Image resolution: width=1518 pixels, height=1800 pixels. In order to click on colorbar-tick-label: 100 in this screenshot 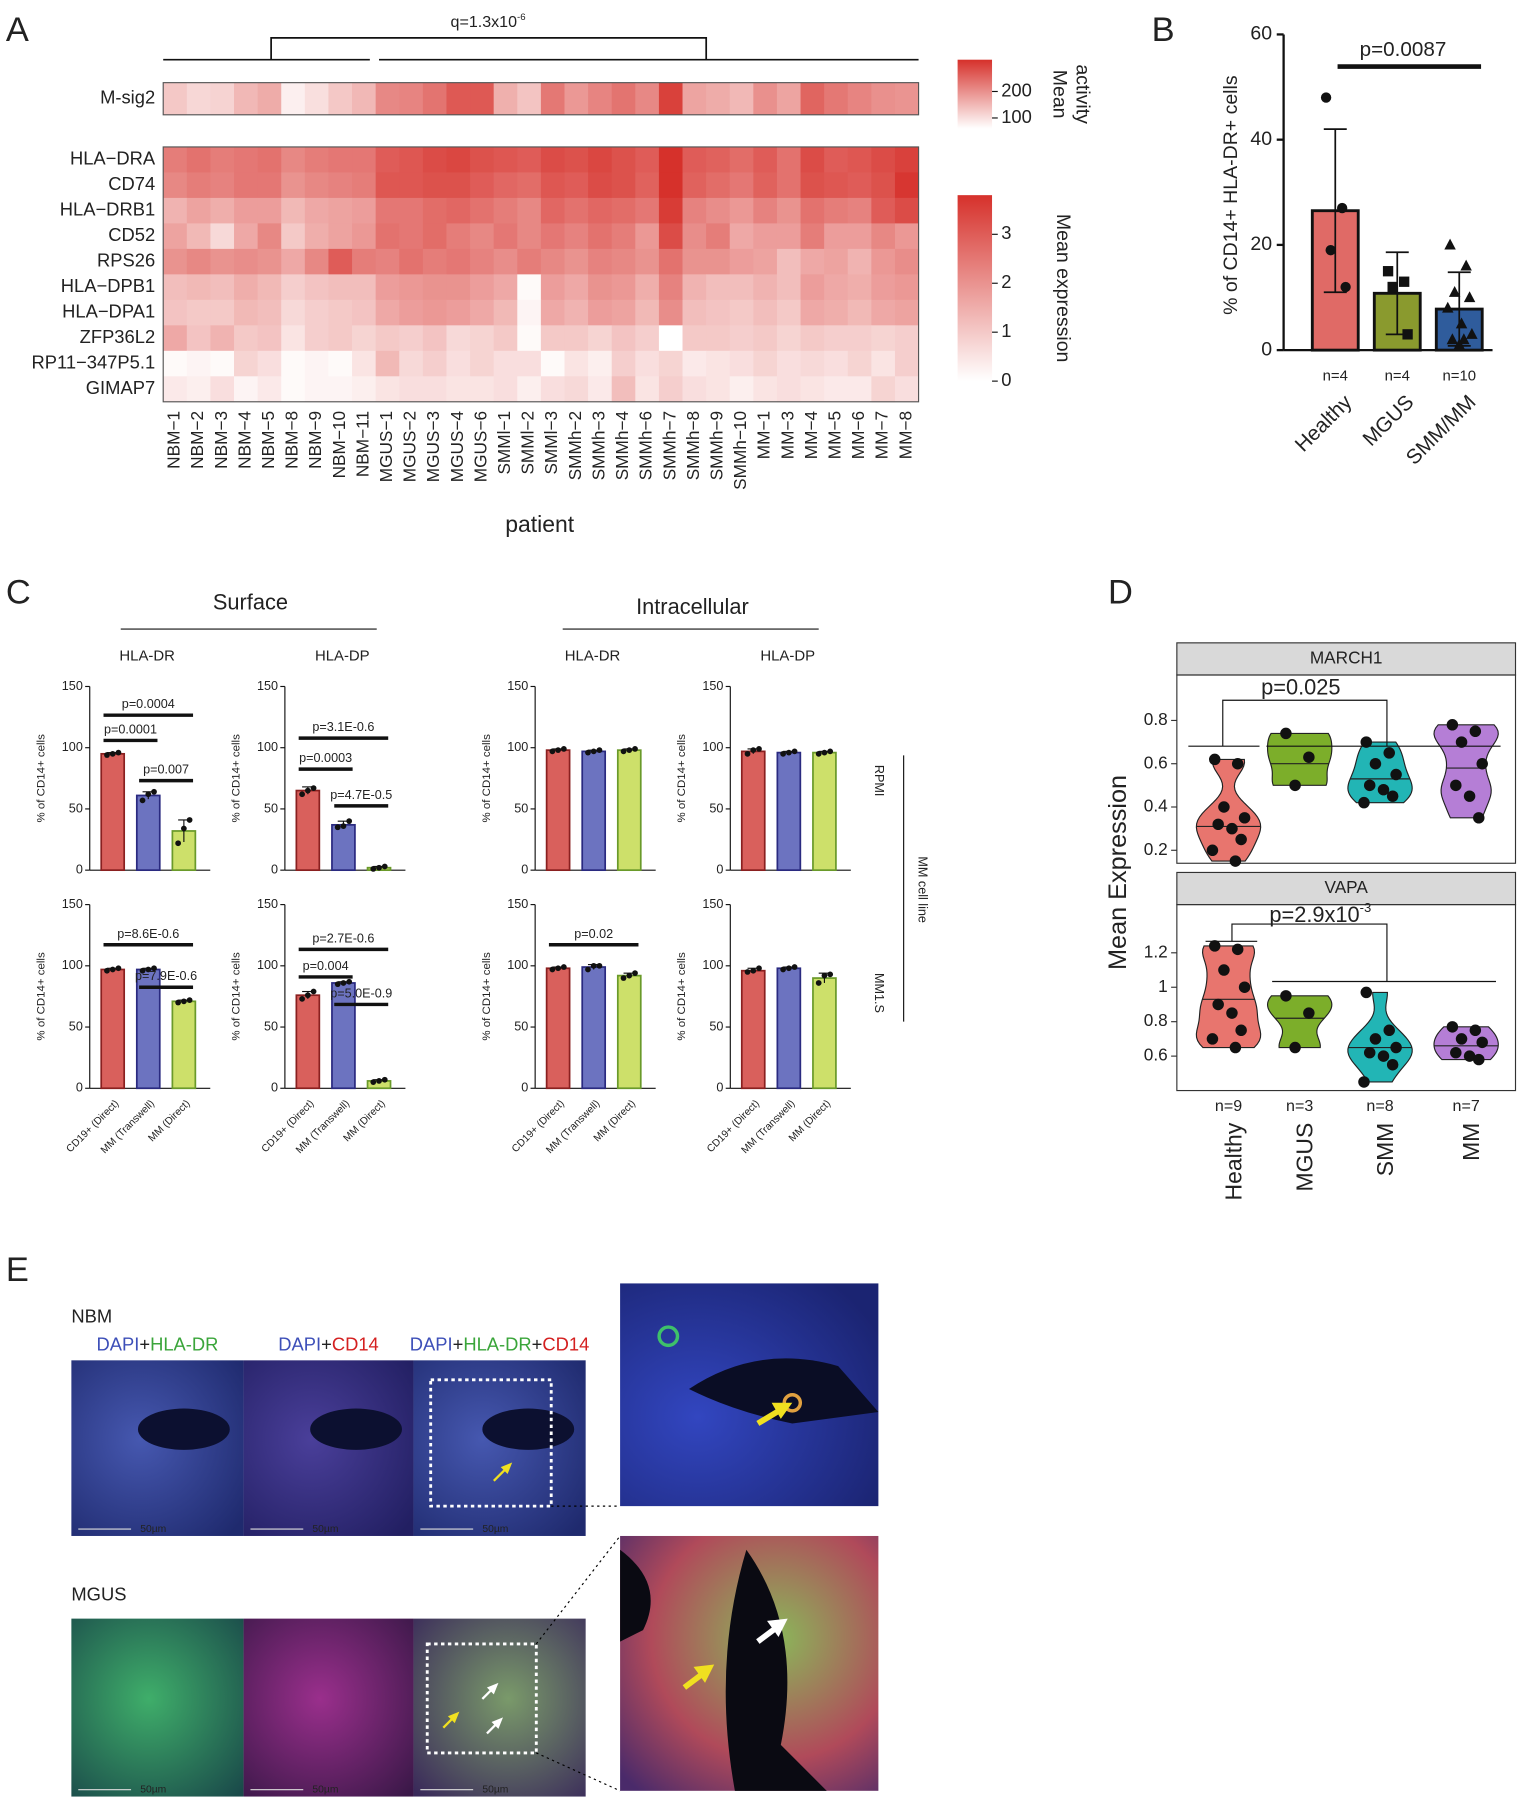, I will do `click(1016, 116)`.